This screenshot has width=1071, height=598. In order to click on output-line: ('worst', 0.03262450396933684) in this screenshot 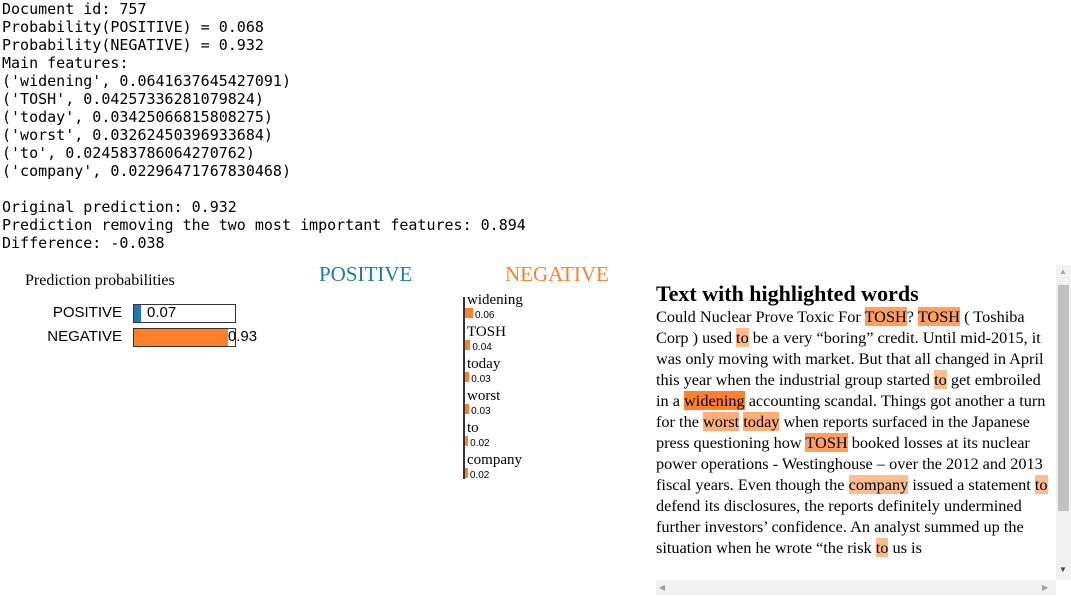, I will do `click(137, 135)`.